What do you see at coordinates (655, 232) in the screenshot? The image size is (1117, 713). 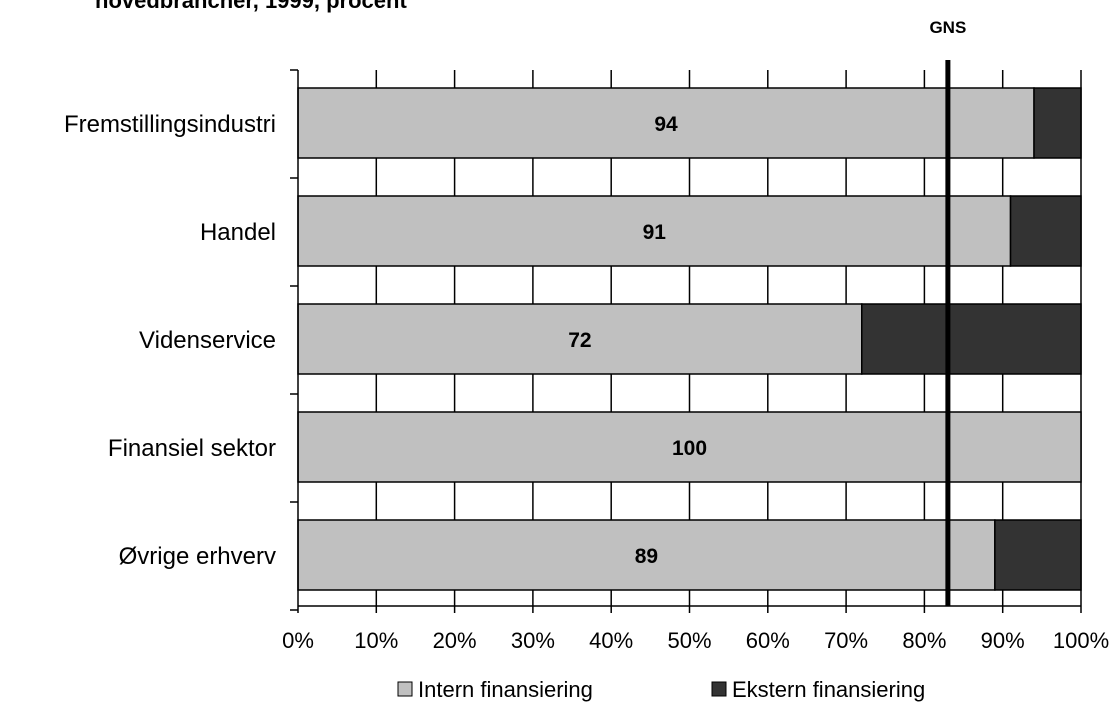 I see `data-label: 91` at bounding box center [655, 232].